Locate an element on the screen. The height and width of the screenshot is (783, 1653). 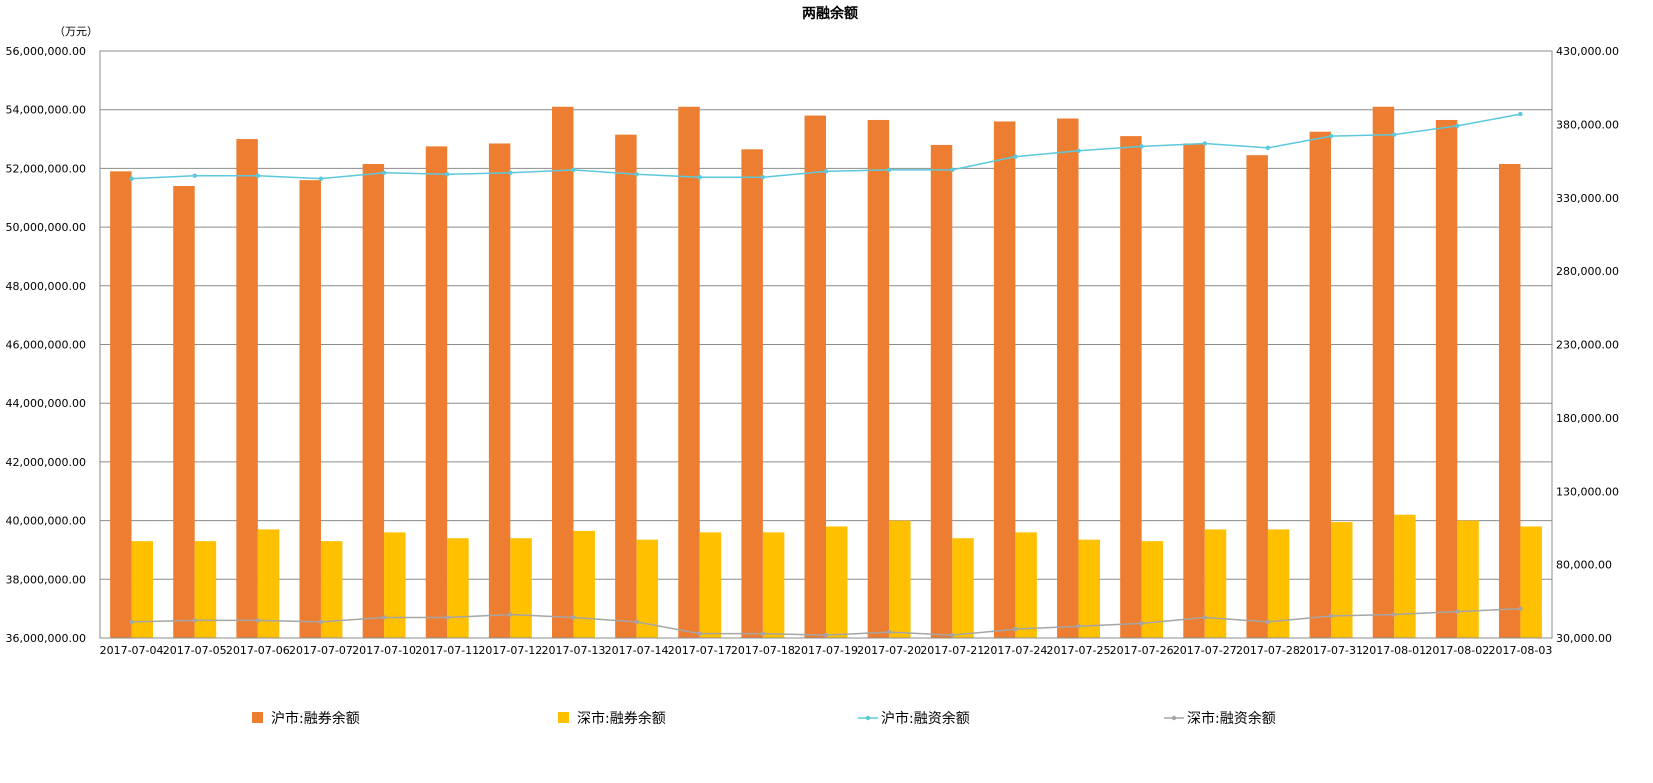
left-axis-tick-label: 52,000,000.00 is located at coordinates (46, 168).